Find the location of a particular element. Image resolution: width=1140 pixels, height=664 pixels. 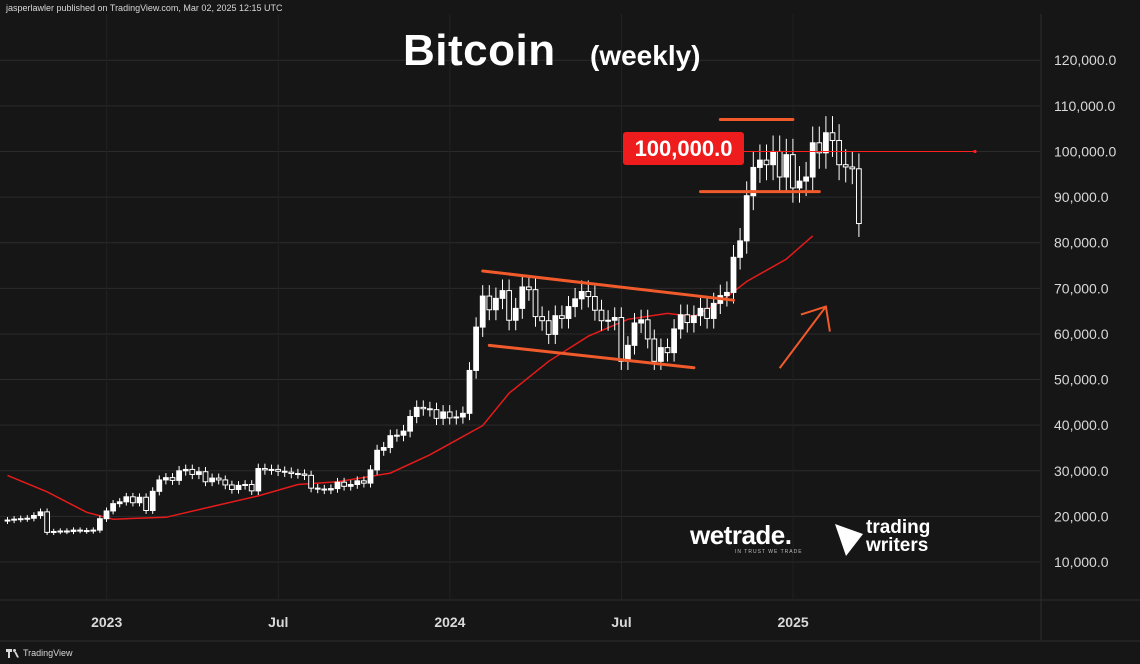

wetrade-tagline: IN TRUST WE TRADE is located at coordinates (769, 552).